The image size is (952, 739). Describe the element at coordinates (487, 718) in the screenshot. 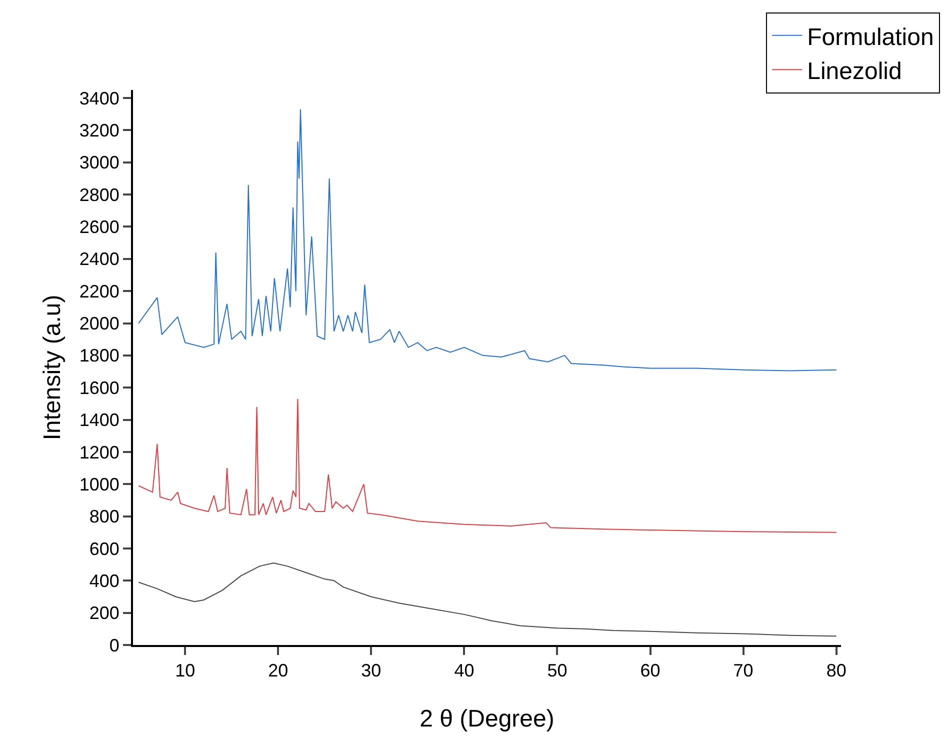

I see `x-axis-title: 2 θ (Degree)` at that location.